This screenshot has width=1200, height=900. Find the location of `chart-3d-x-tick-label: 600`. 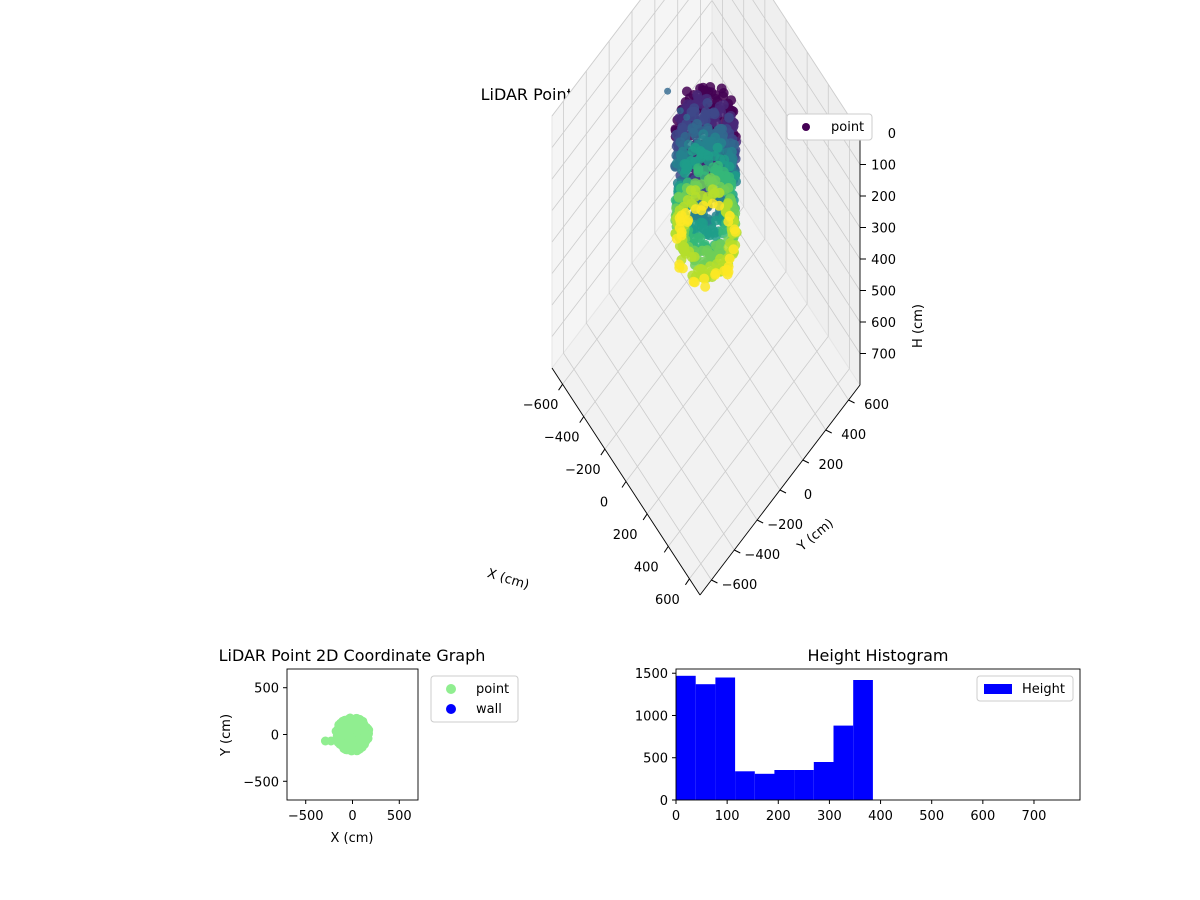

chart-3d-x-tick-label: 600 is located at coordinates (667, 600).